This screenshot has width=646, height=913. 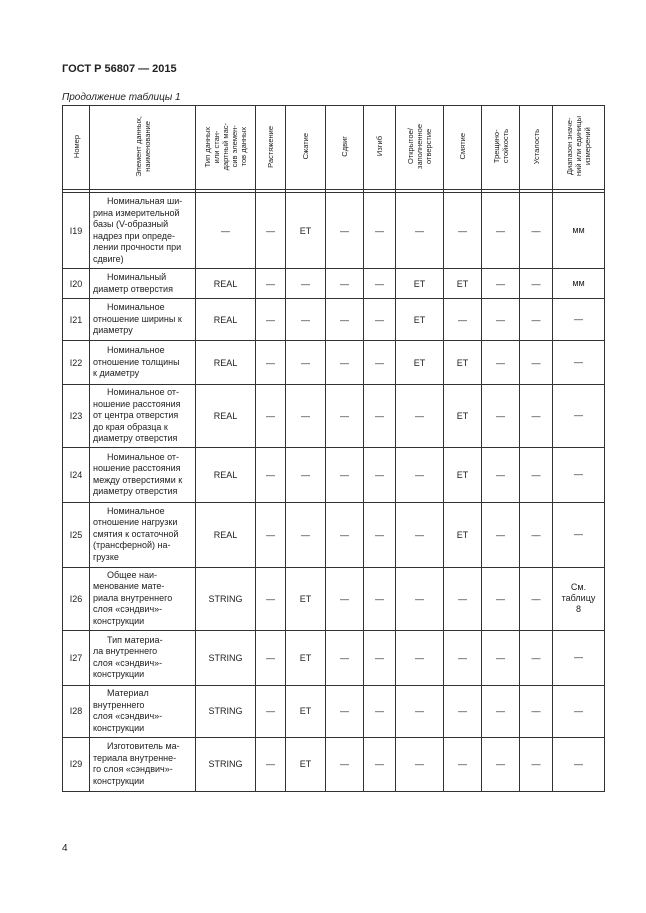 What do you see at coordinates (270, 146) in the screenshot?
I see `column-header-label: Растяжение` at bounding box center [270, 146].